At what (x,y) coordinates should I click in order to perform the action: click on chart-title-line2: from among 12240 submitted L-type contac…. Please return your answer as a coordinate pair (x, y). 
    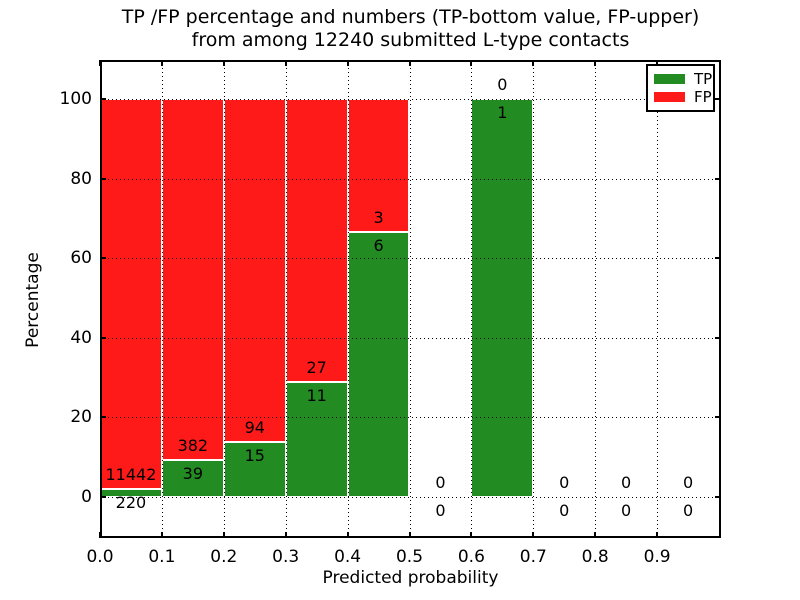
    Looking at the image, I should click on (410, 40).